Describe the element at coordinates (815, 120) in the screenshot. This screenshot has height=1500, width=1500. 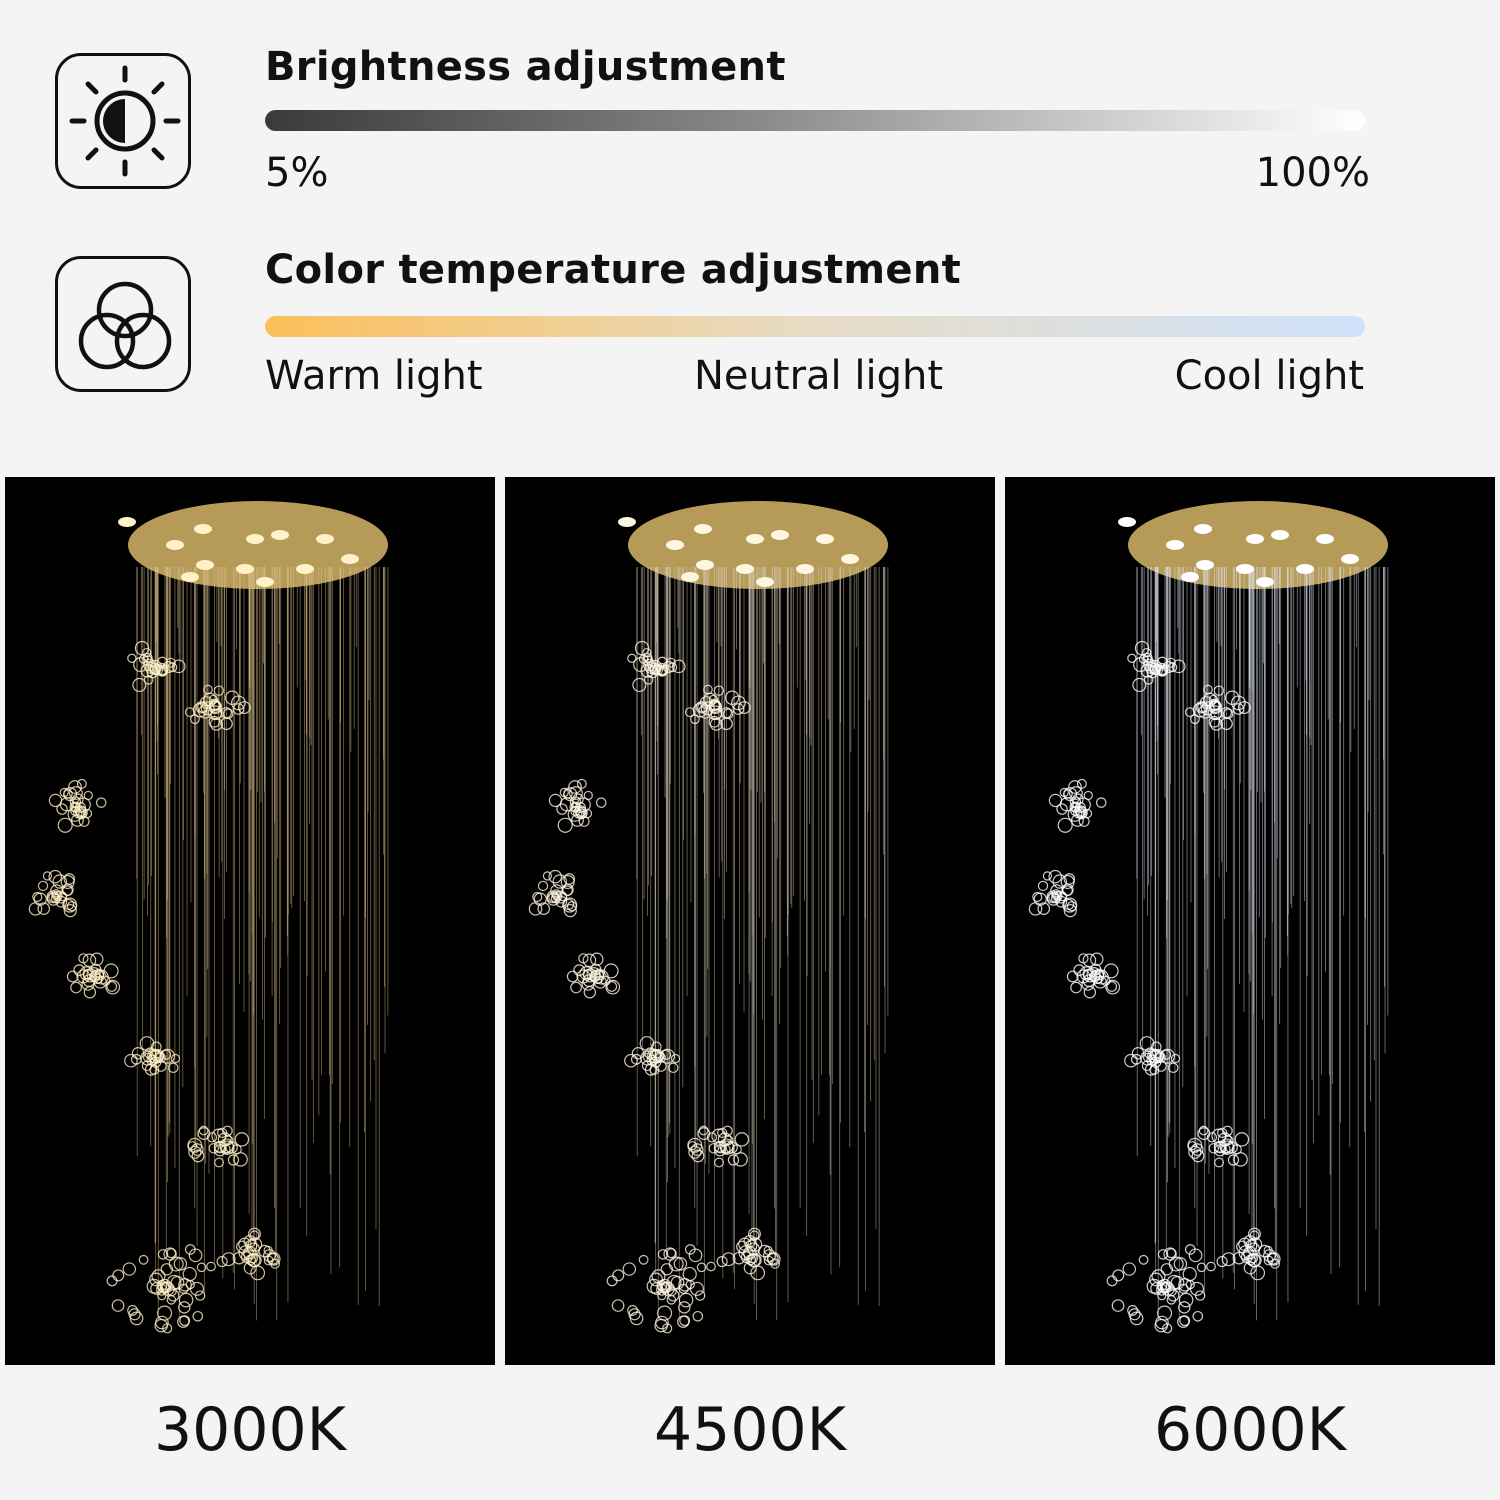
I see `brightness-slider` at that location.